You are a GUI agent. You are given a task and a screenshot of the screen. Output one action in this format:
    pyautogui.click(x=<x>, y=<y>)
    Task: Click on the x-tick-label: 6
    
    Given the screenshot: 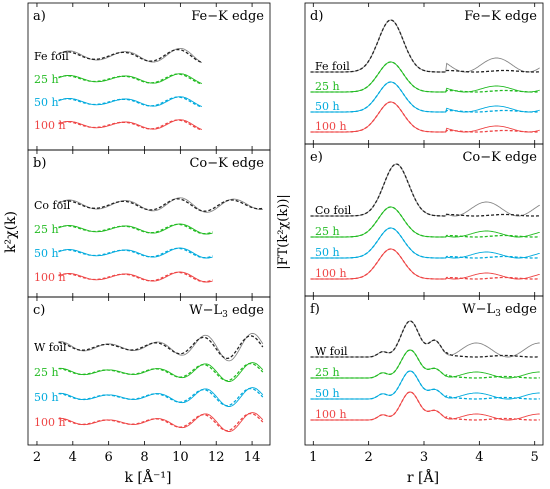 What is the action you would take?
    pyautogui.click(x=109, y=457)
    